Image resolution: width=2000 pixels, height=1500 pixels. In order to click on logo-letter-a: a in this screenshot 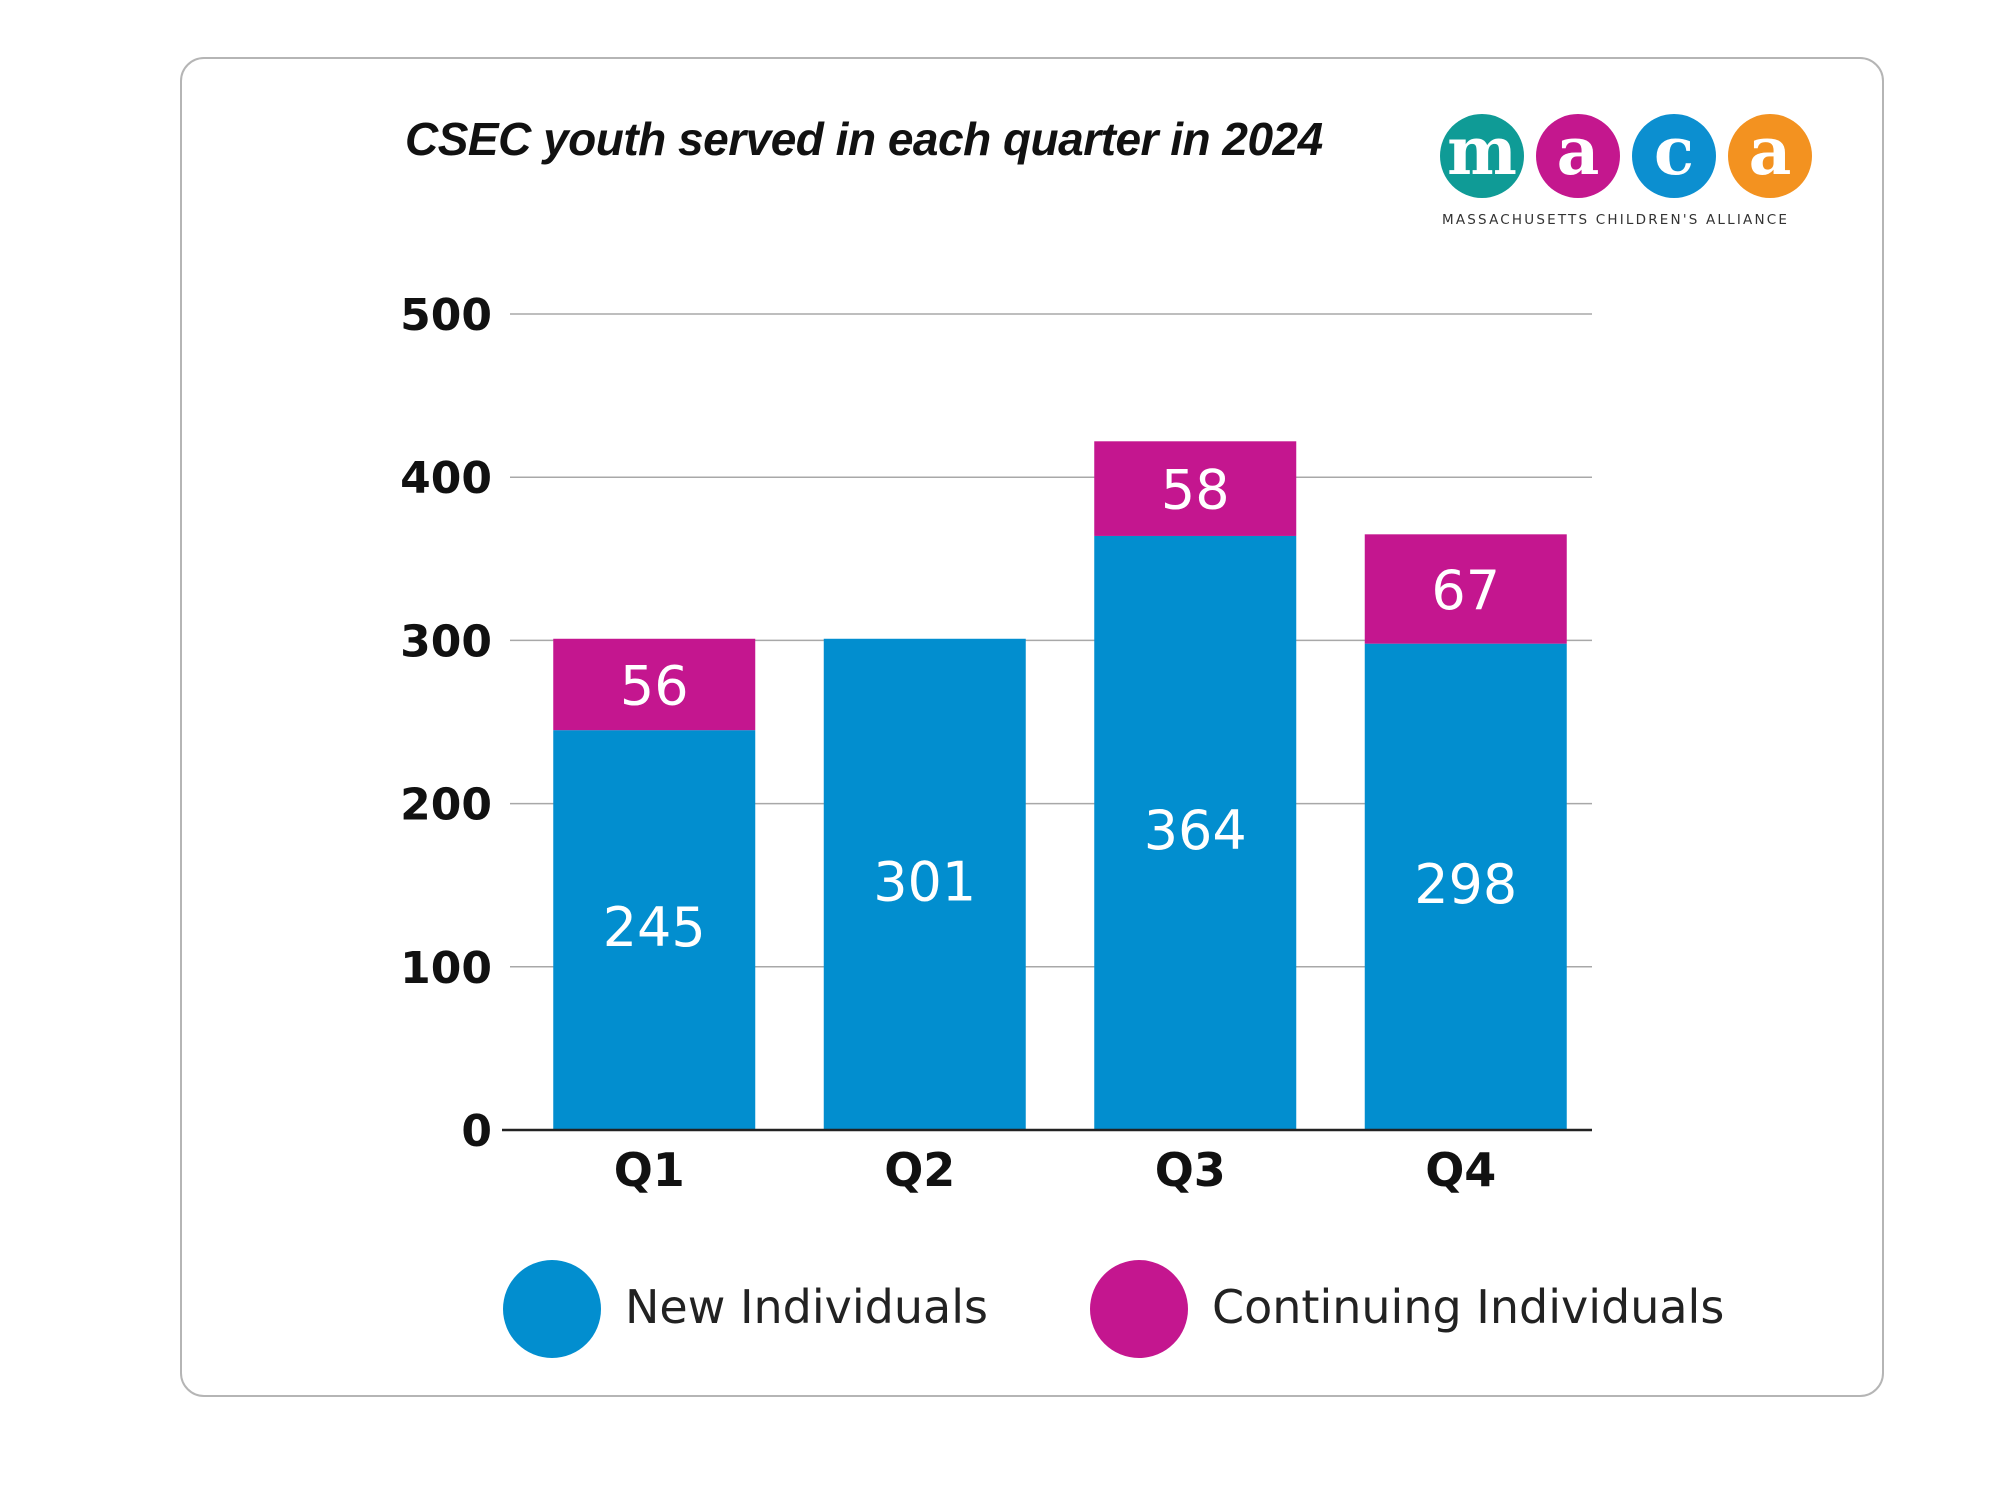, I will do `click(1578, 156)`.